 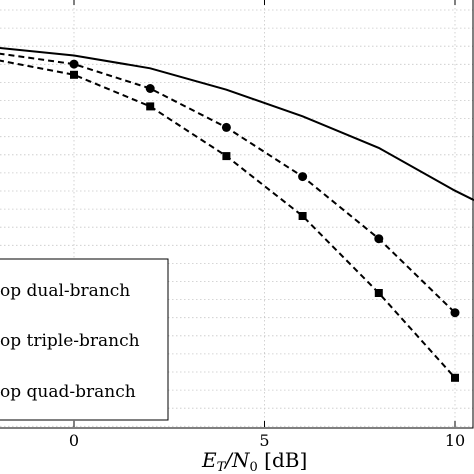 I want to click on x-tick-label: 10, so click(x=455, y=440).